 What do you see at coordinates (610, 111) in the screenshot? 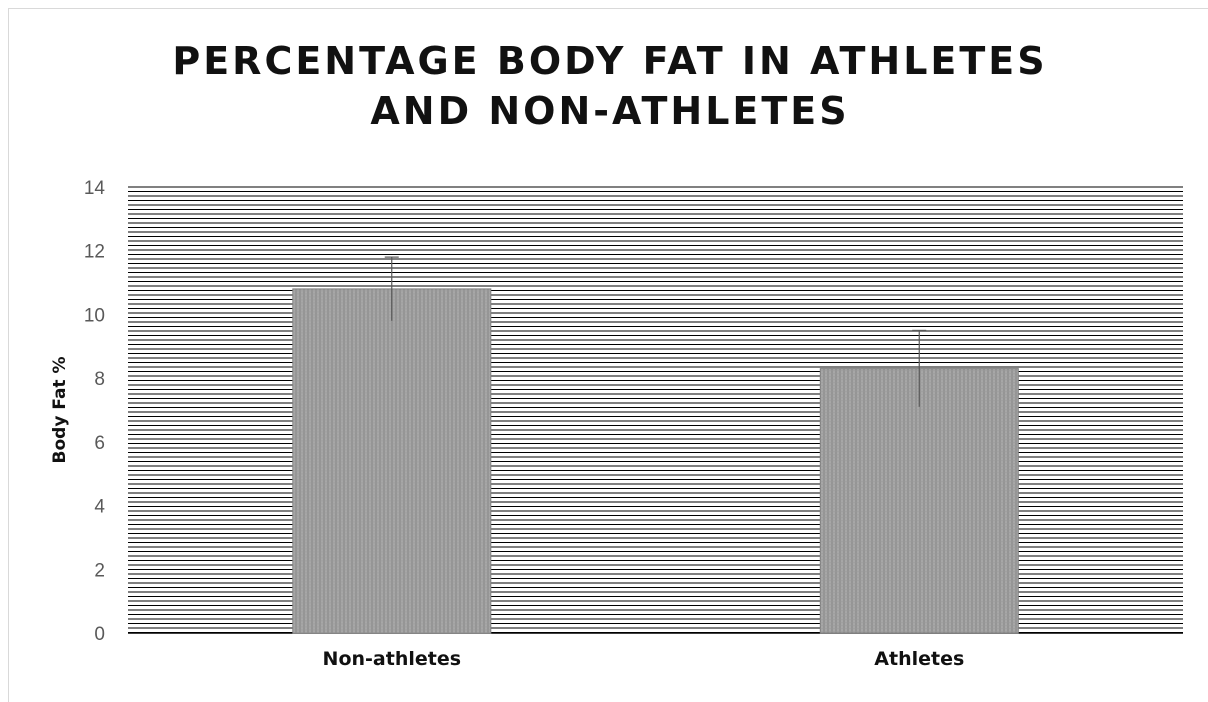
I see `chart-title-line-2: AND NON-ATHLETES` at bounding box center [610, 111].